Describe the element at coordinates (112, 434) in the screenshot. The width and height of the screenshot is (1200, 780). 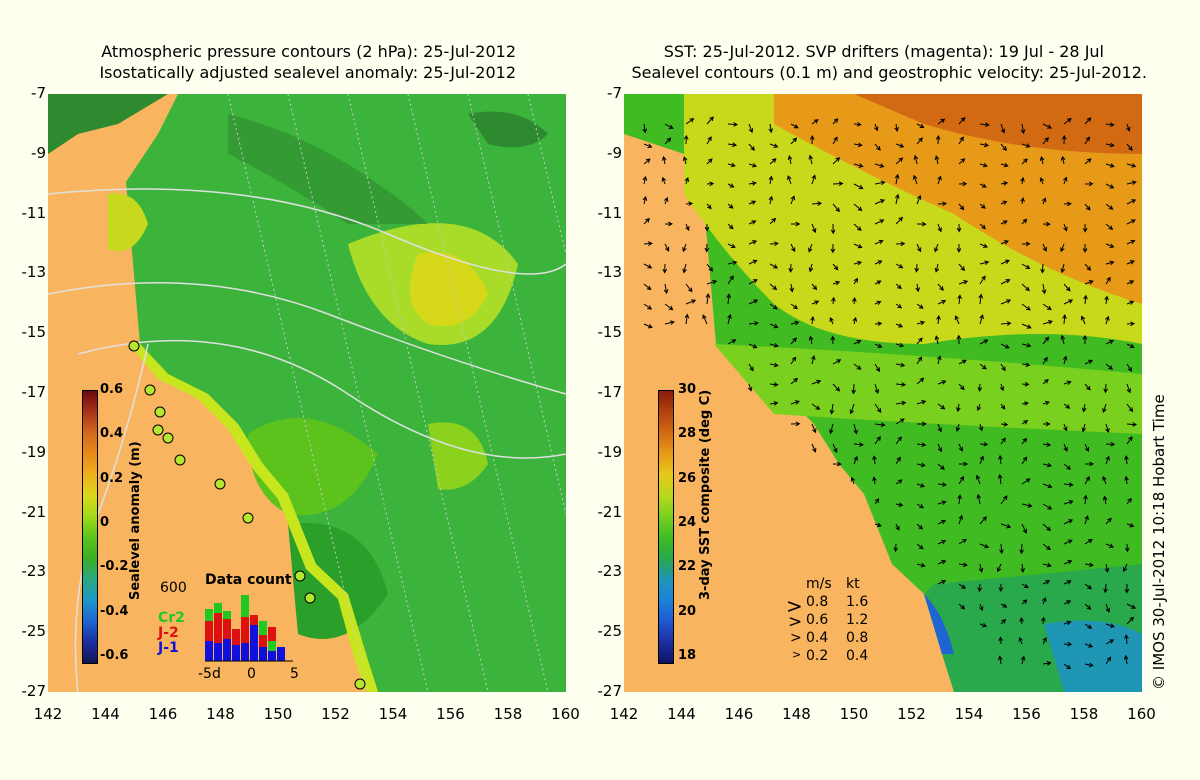
I see `colorbar-tick-label: 0.4` at that location.